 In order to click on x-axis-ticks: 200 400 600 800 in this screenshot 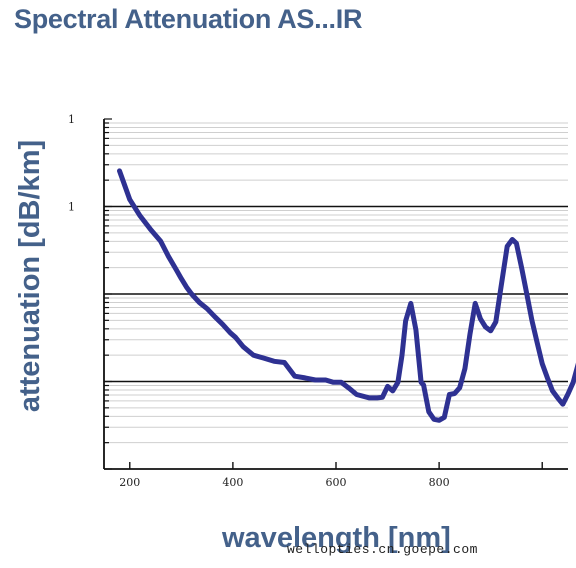, I will do `click(331, 475)`.